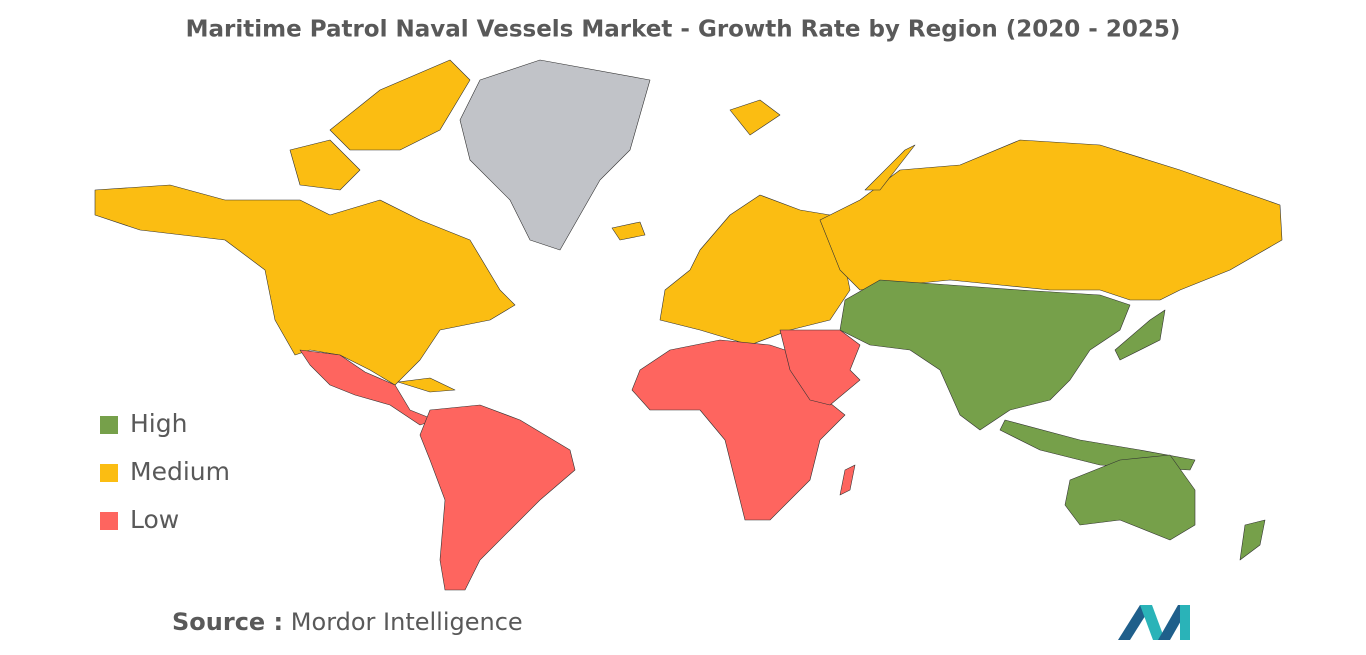 Image resolution: width=1366 pixels, height=655 pixels. Describe the element at coordinates (426, 385) in the screenshot. I see `caribbean` at that location.